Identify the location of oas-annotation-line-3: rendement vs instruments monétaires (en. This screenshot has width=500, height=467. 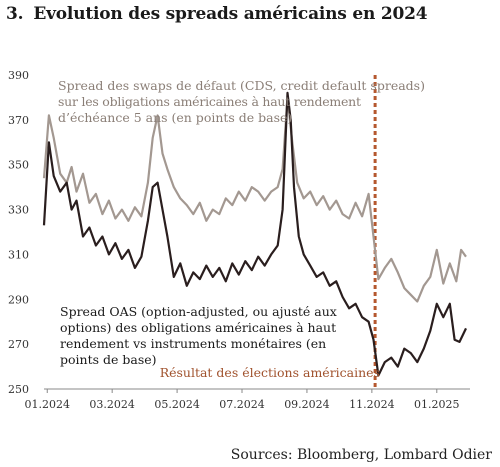
(193, 343).